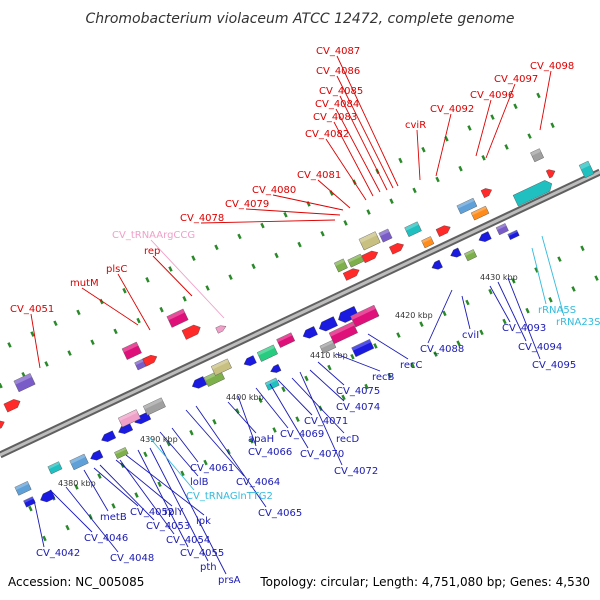  What do you see at coordinates (322, 454) in the screenshot?
I see `gene-label: CV_4070` at bounding box center [322, 454].